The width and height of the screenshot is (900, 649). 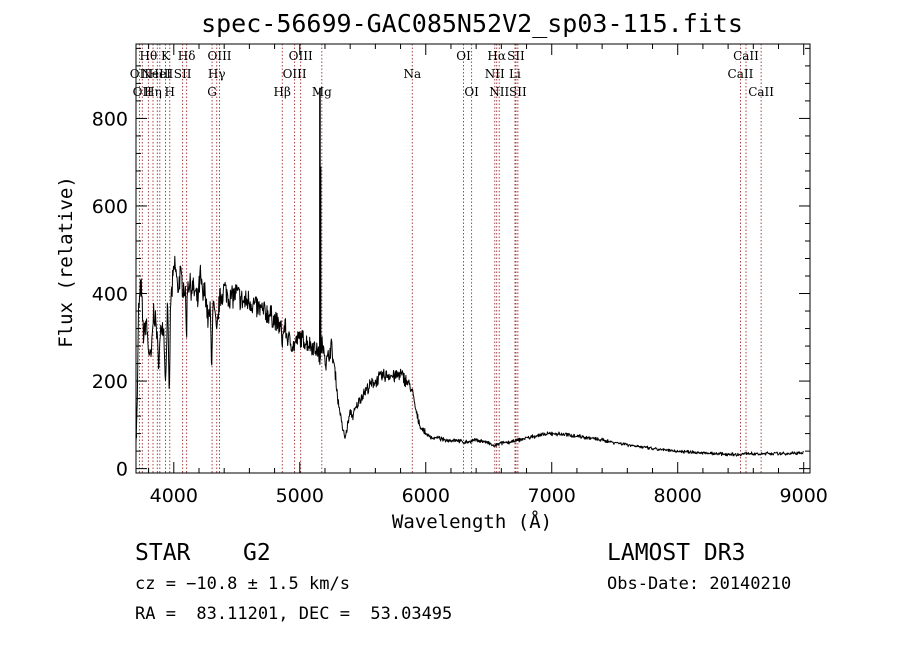 I want to click on line-label-10: G, so click(x=212, y=92).